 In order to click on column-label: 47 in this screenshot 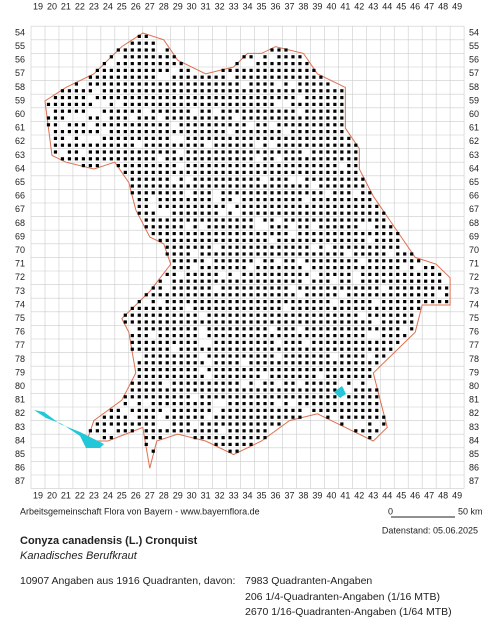, I will do `click(429, 6)`.